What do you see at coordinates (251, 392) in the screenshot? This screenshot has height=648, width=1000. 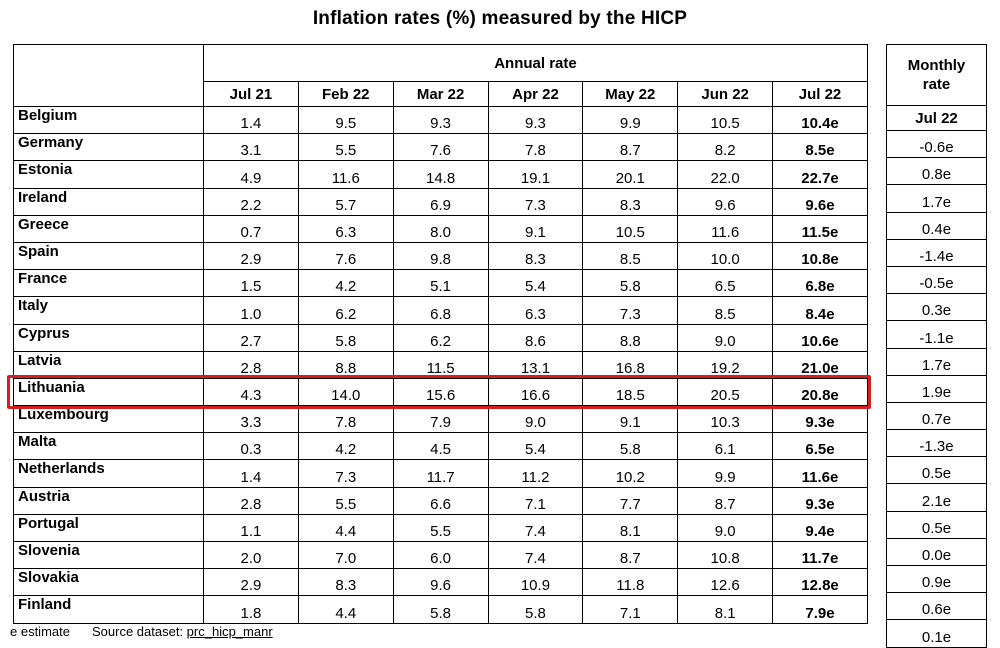 I see `rate-cell: 4.3` at bounding box center [251, 392].